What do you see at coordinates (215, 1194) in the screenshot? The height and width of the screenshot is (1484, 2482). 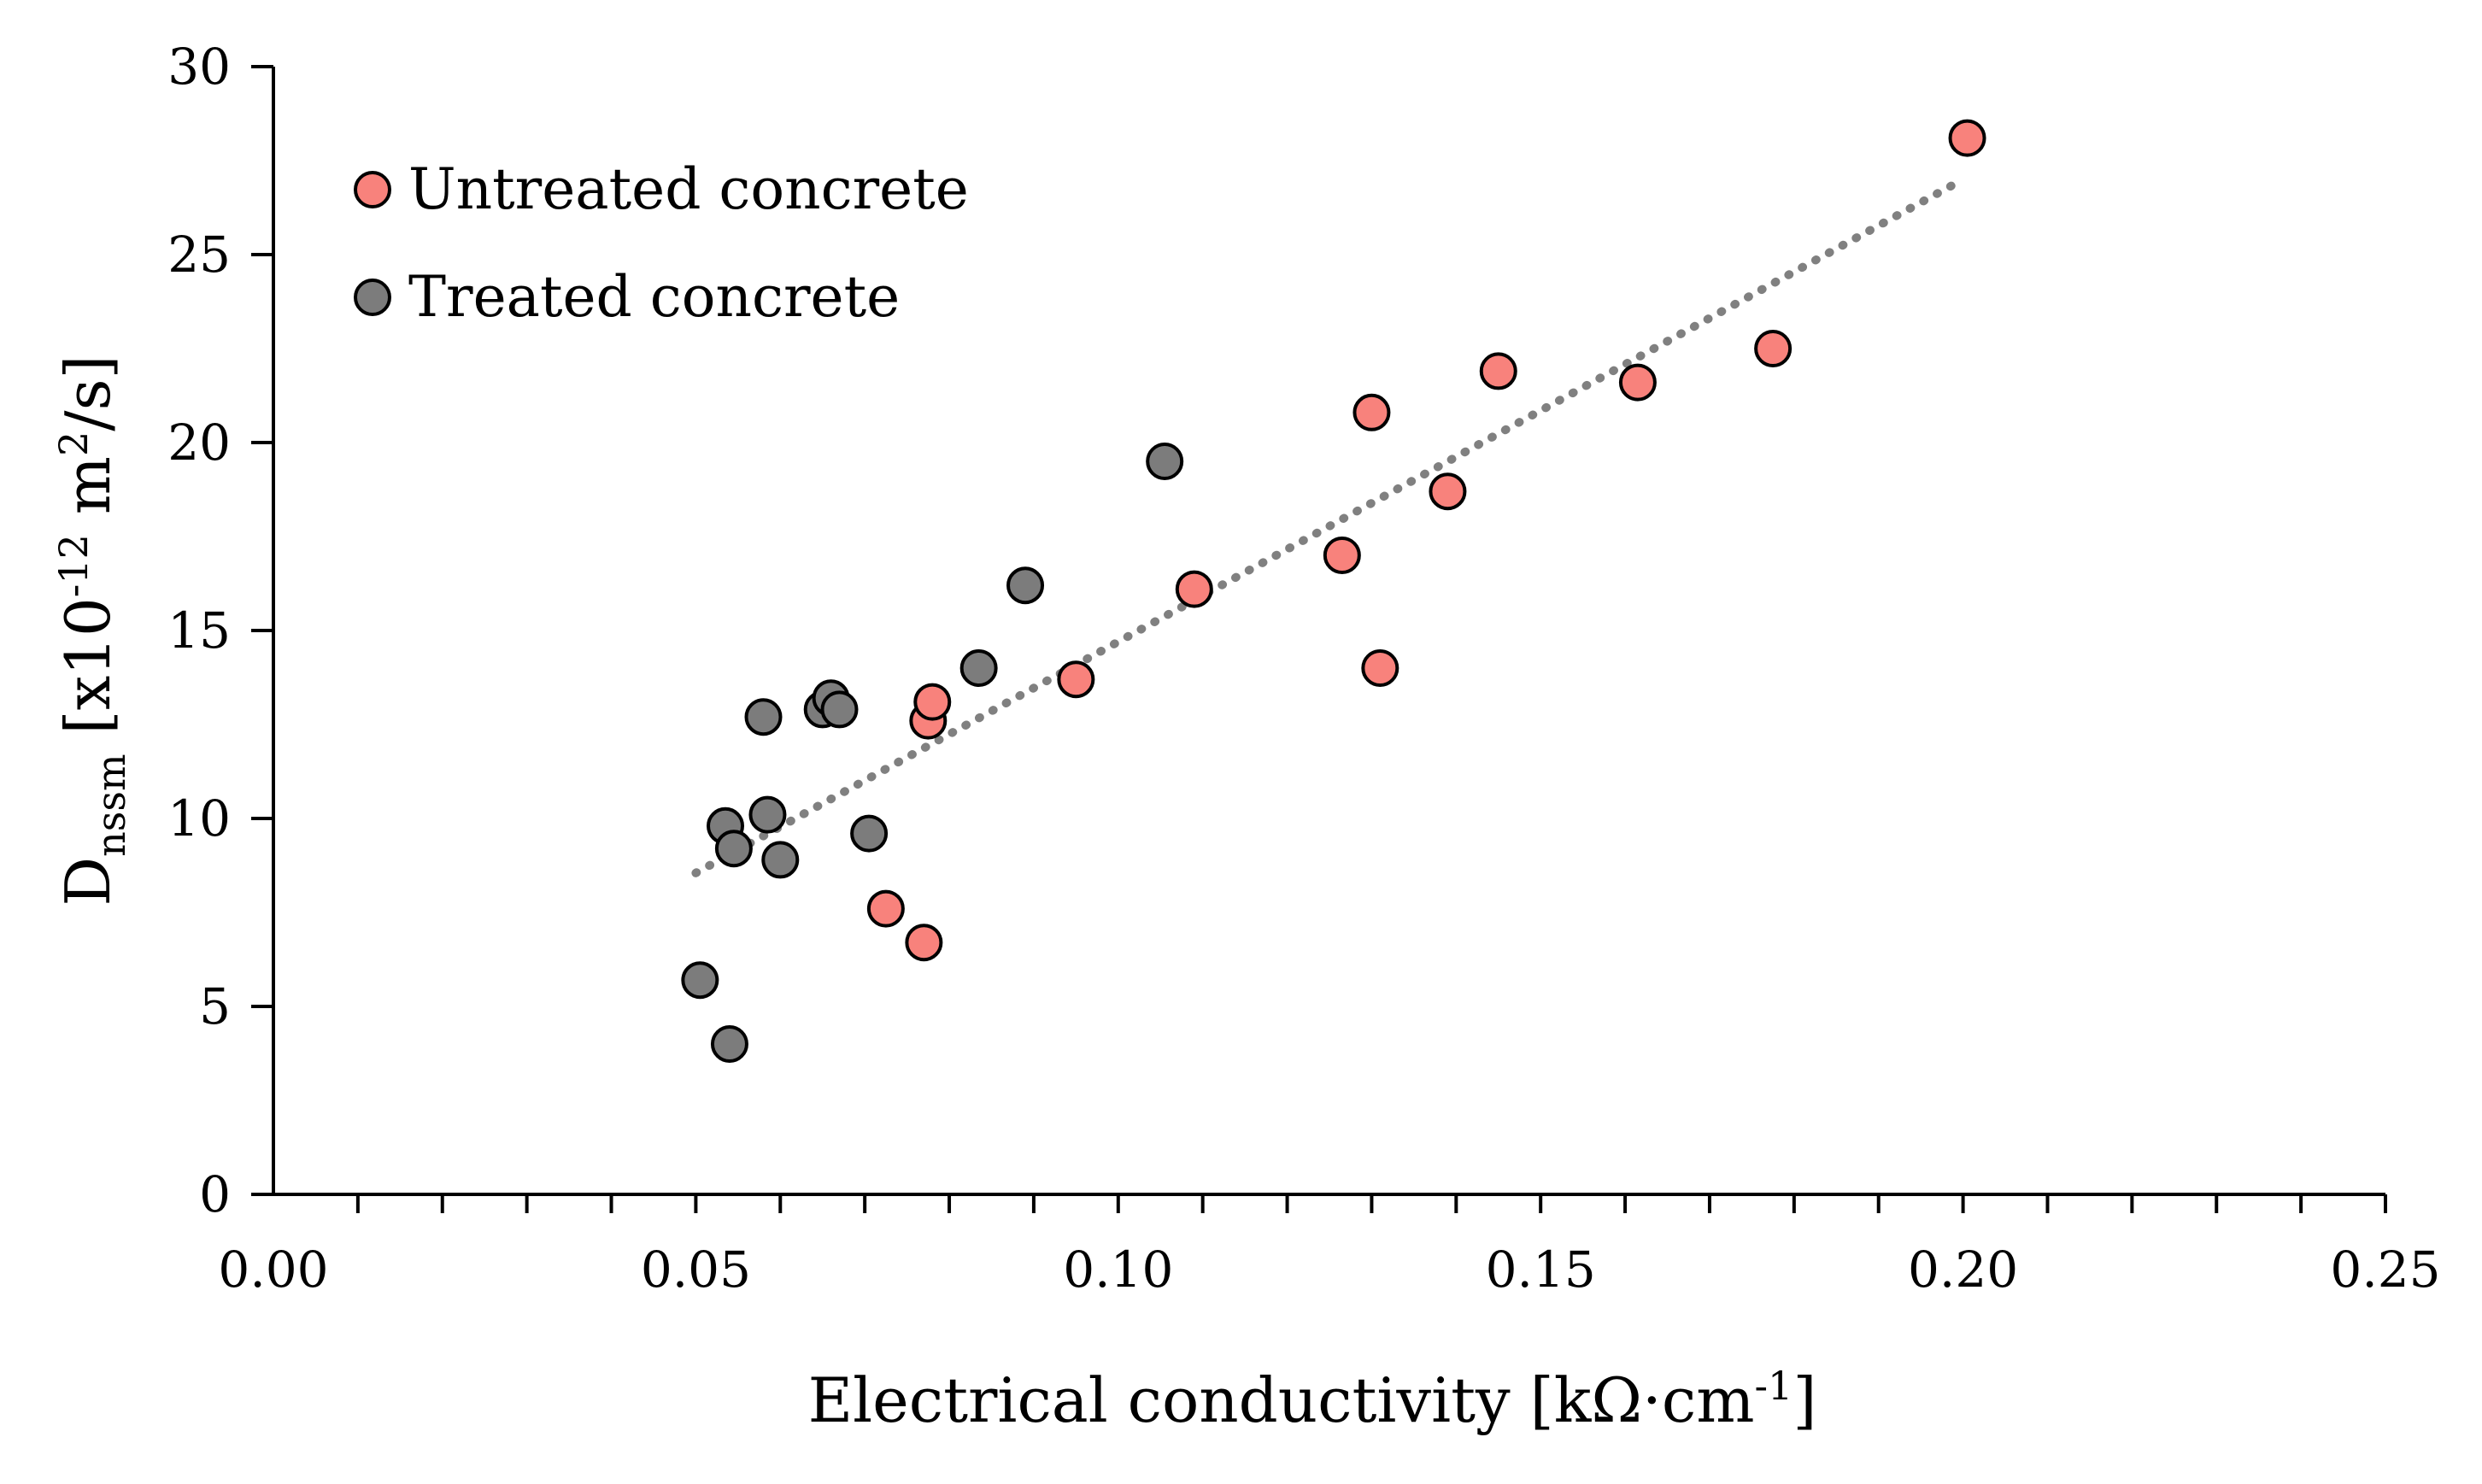 I see `y-tick-label: 0` at bounding box center [215, 1194].